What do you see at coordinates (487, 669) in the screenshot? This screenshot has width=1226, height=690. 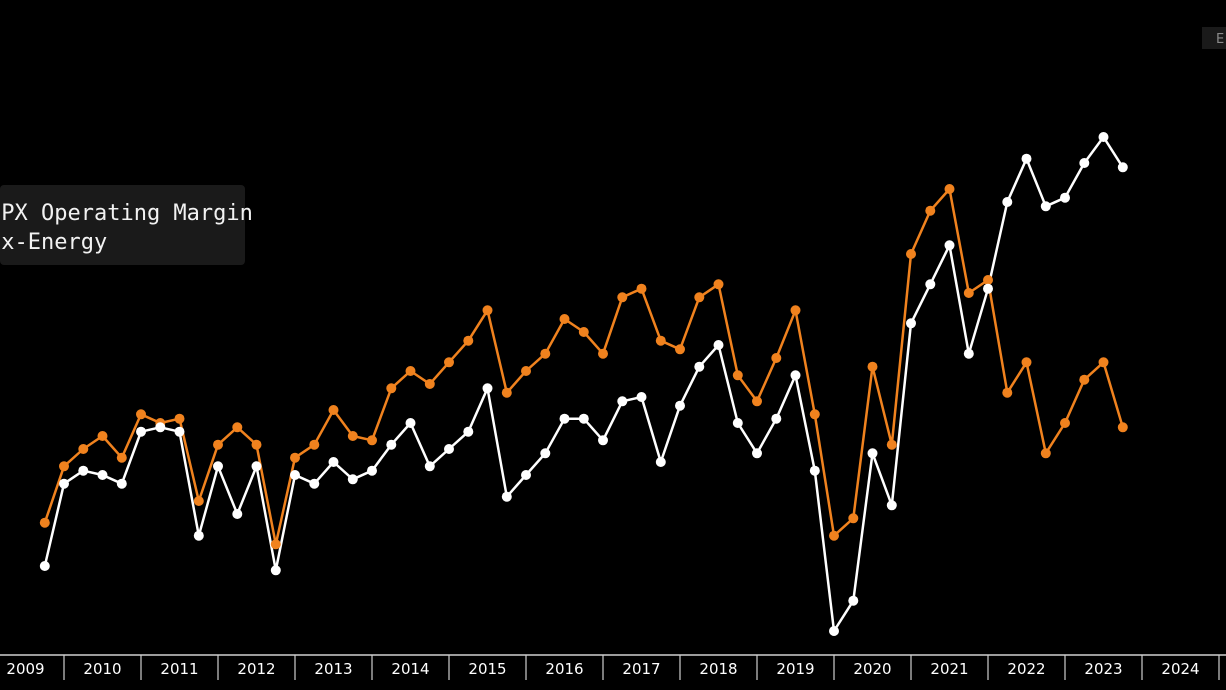 I see `x-tick-label-2015: 2015` at bounding box center [487, 669].